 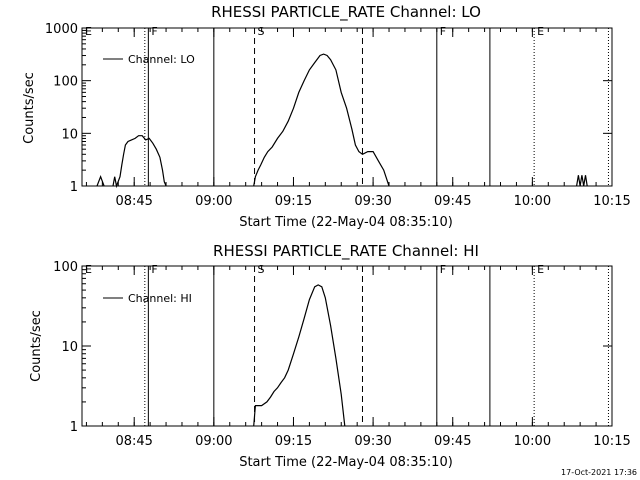 What do you see at coordinates (346, 12) in the screenshot?
I see `chart-title: RHESSI PARTICLE_RATE Channel: LO` at bounding box center [346, 12].